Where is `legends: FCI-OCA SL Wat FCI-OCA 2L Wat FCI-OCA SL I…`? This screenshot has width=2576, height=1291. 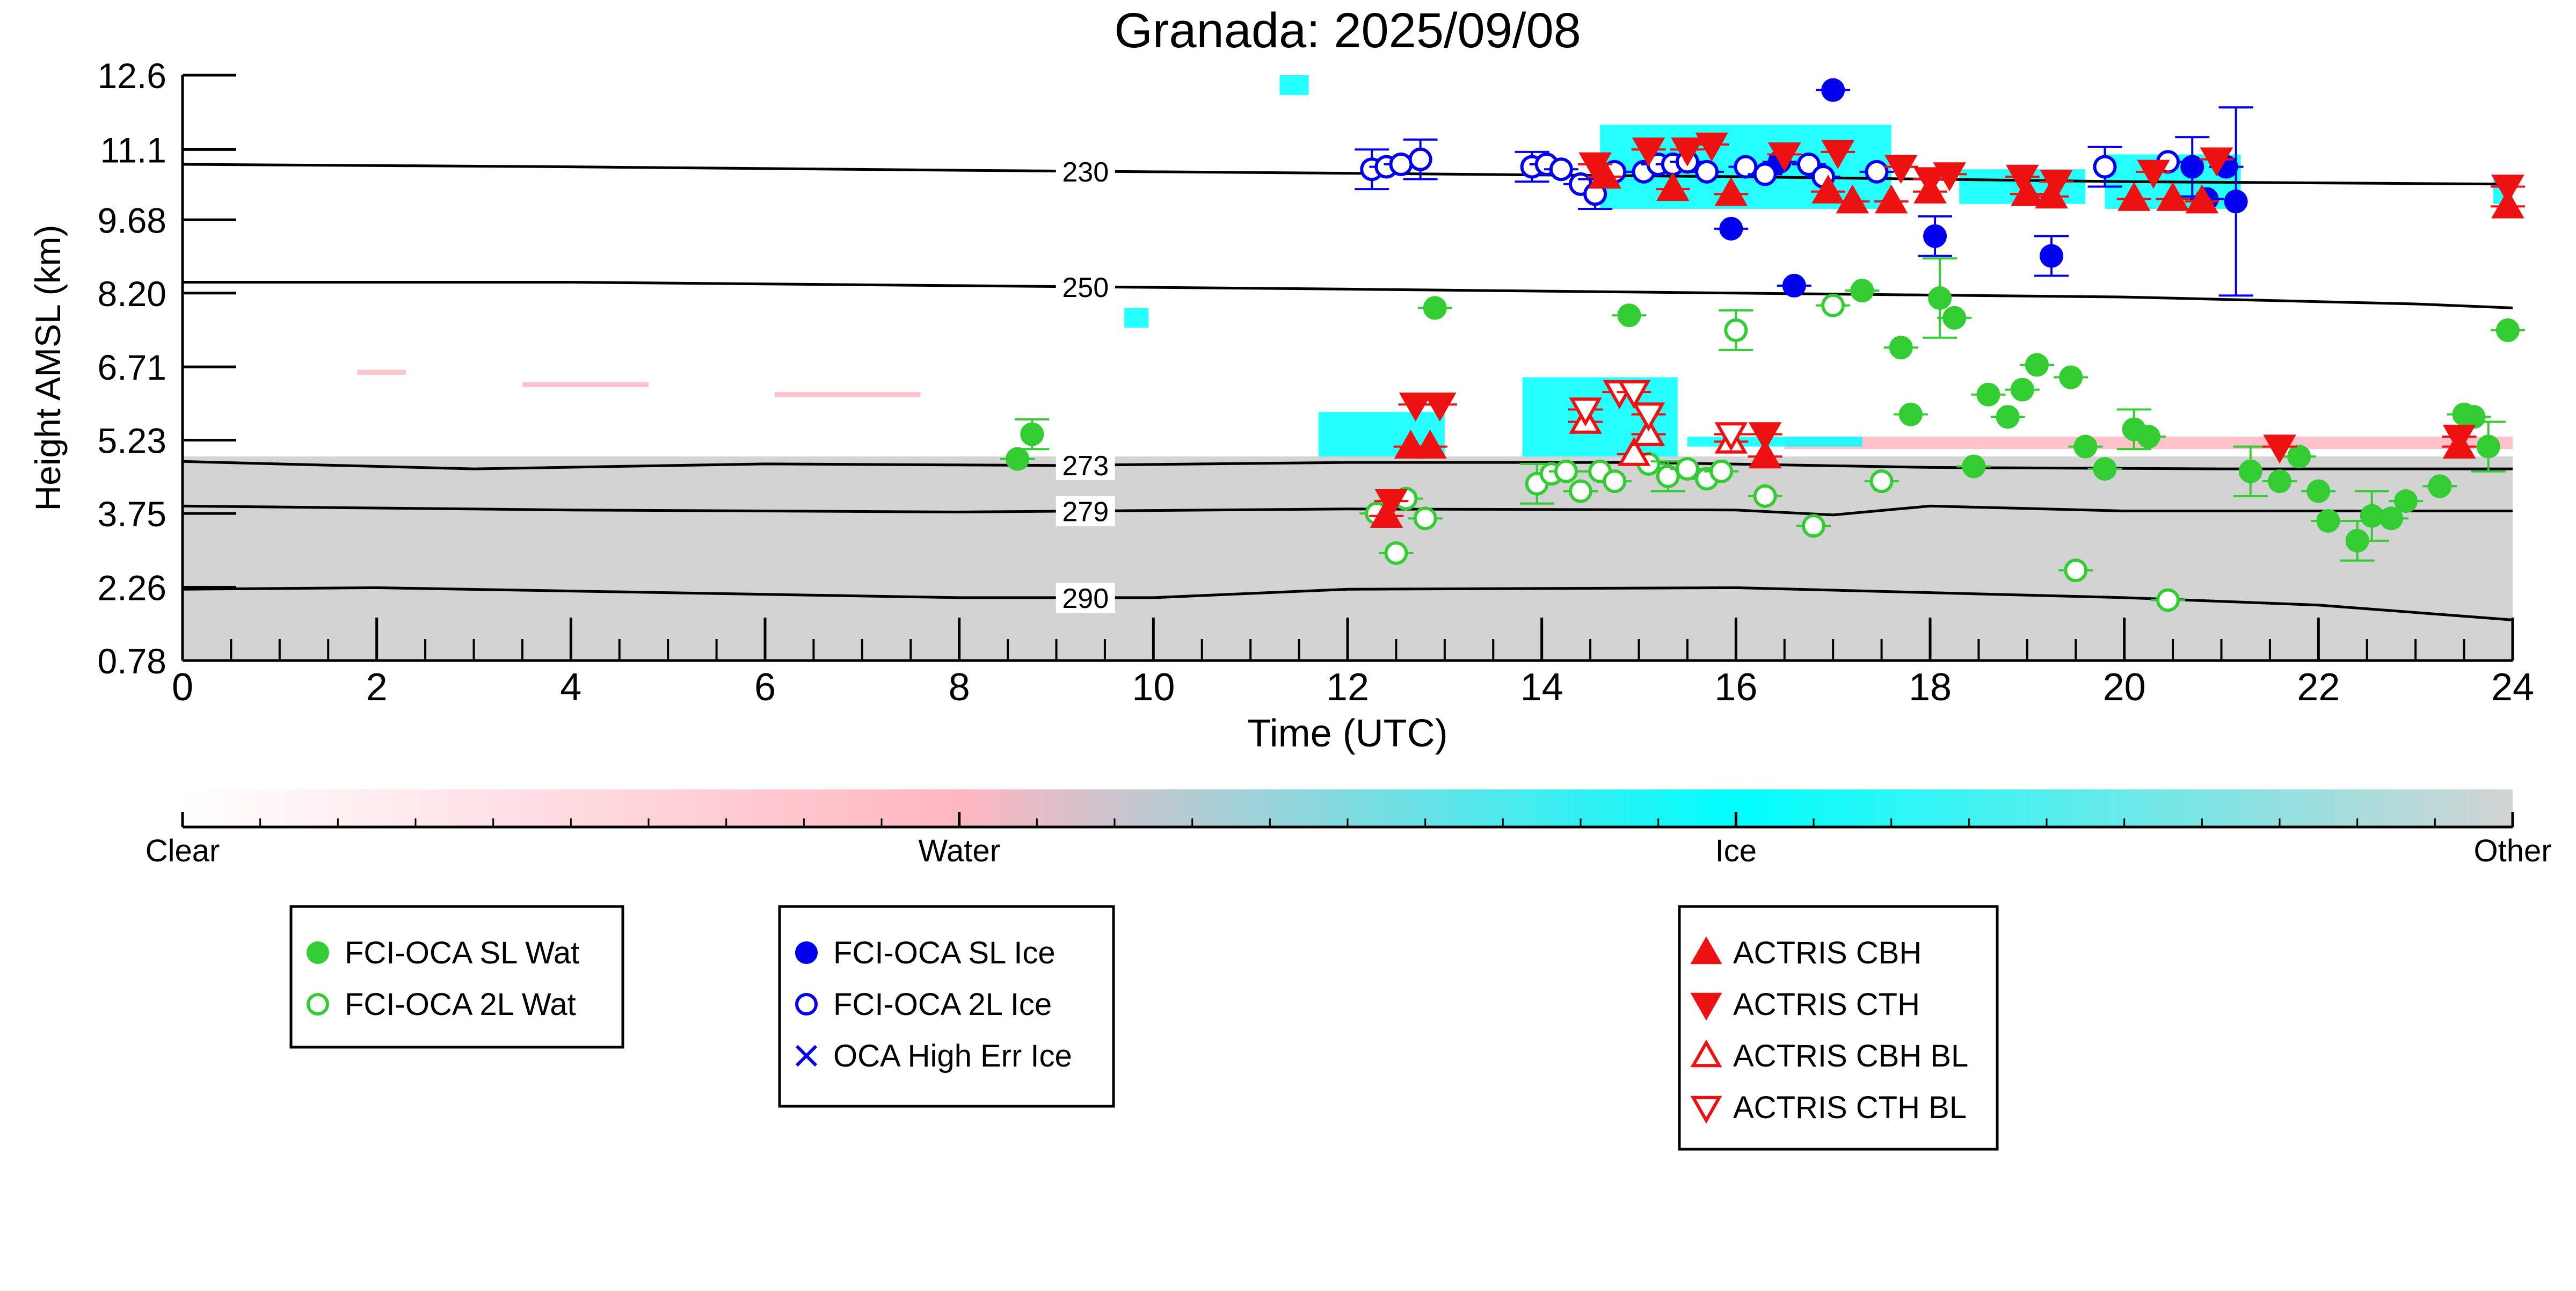
legends: FCI-OCA SL Wat FCI-OCA 2L Wat FCI-OCA SL I… is located at coordinates (1144, 1028).